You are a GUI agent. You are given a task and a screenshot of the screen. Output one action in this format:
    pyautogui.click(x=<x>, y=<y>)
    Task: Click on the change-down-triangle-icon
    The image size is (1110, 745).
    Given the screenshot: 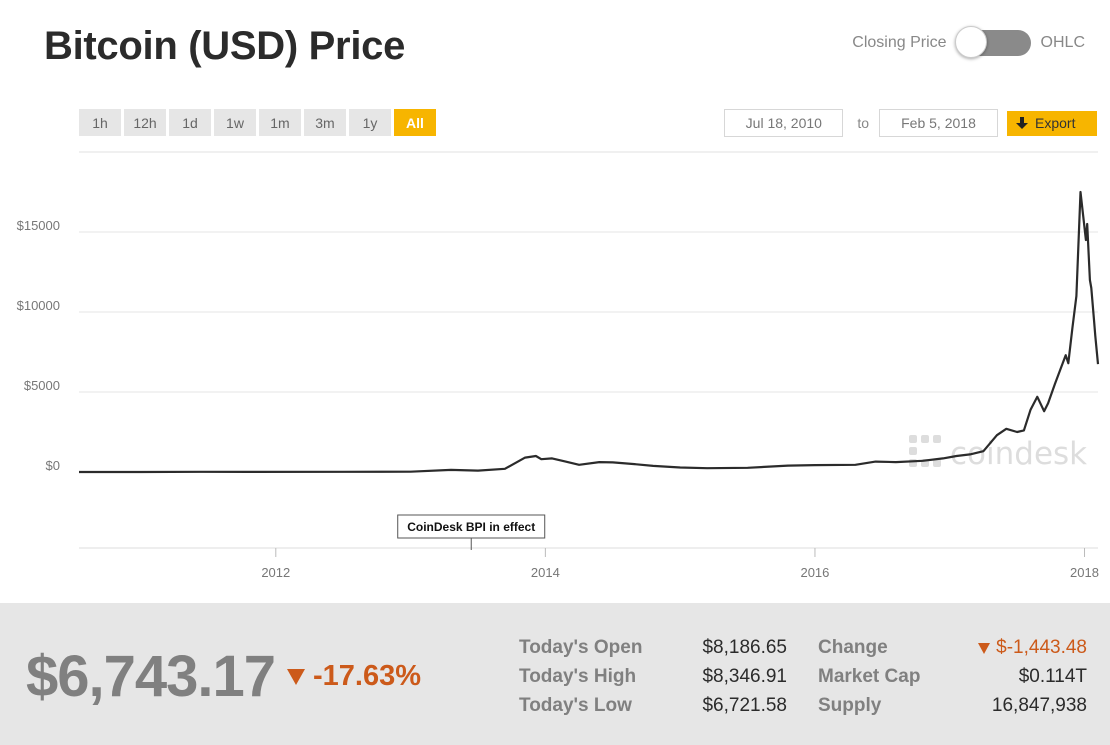 What is the action you would take?
    pyautogui.click(x=984, y=648)
    